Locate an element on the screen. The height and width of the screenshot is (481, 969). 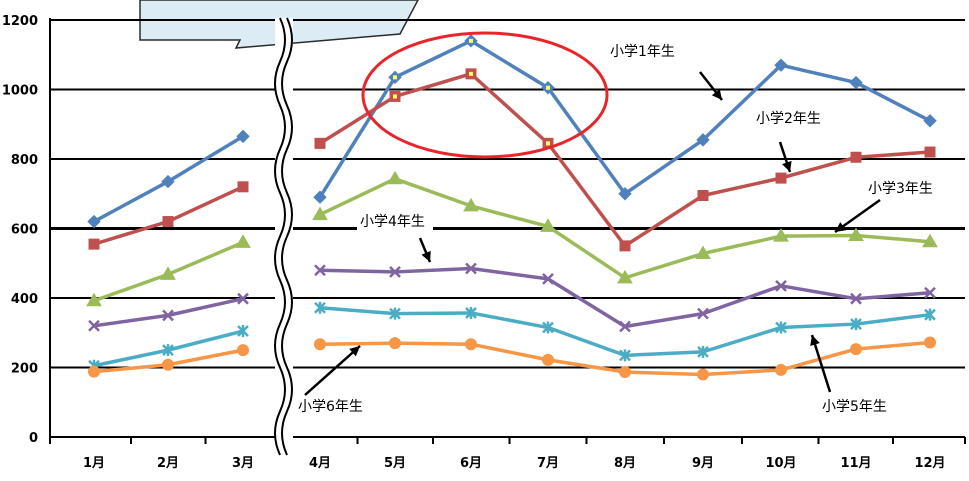
y-tick-label: 600 is located at coordinates (24, 230).